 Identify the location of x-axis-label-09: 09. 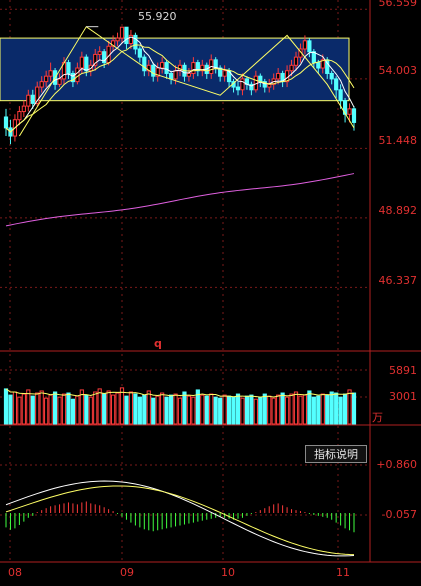
(127, 572).